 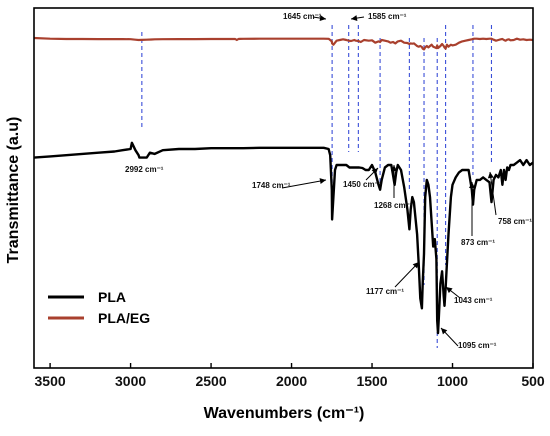 I want to click on annotation-label-1268: 1268 cm⁻¹, so click(x=393, y=205).